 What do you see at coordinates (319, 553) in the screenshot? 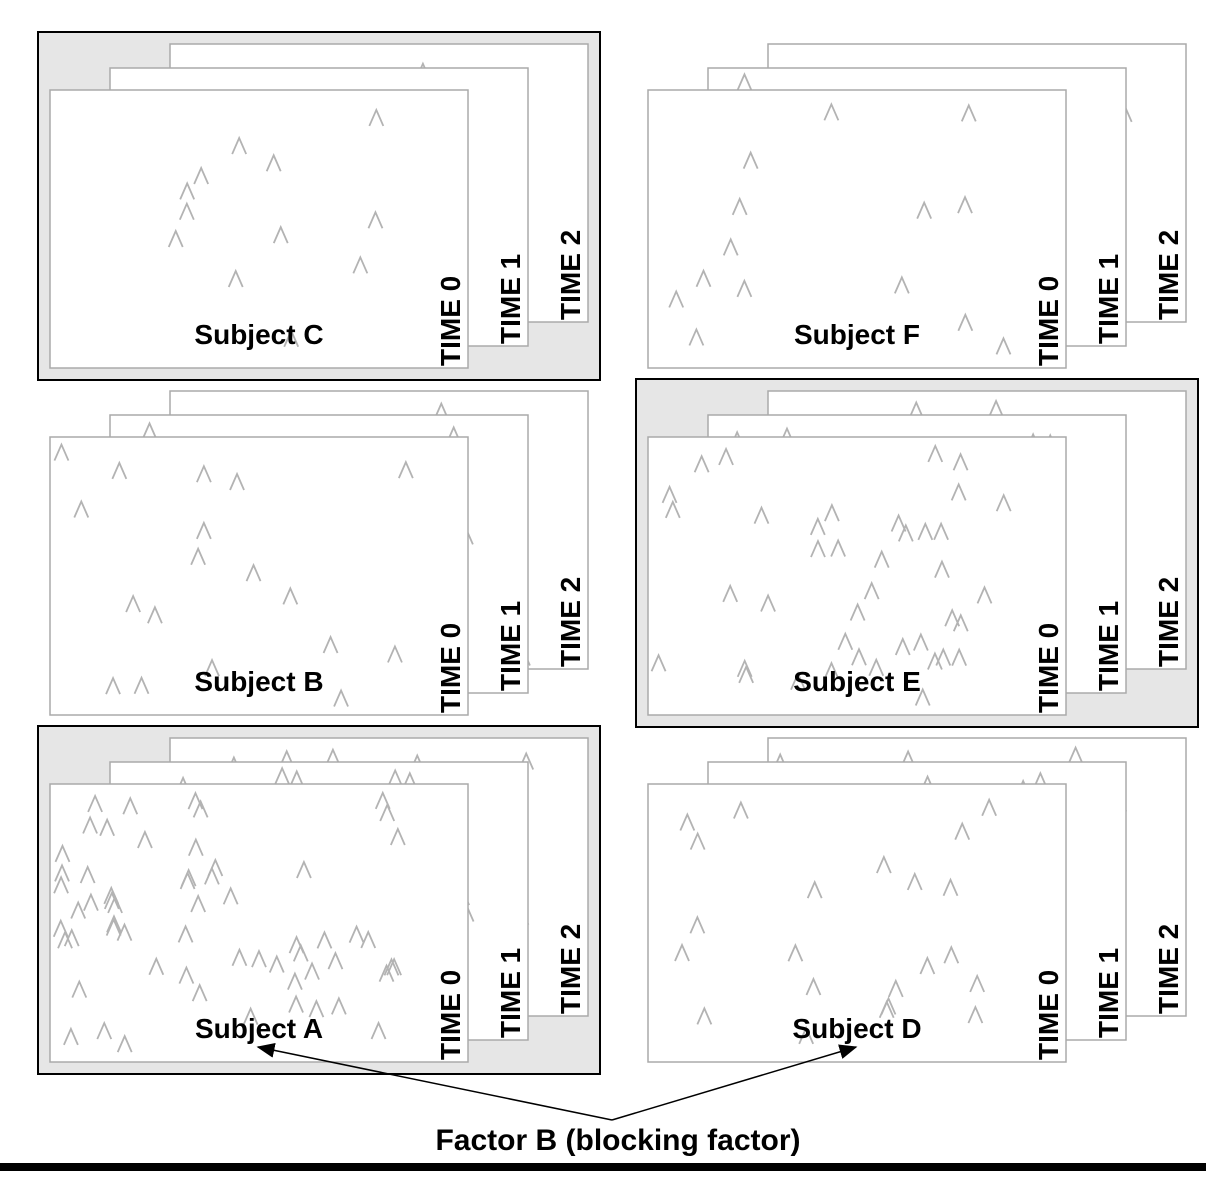
I see `panel: TIME 2 TIME 1 TIME 0 Subject B` at bounding box center [319, 553].